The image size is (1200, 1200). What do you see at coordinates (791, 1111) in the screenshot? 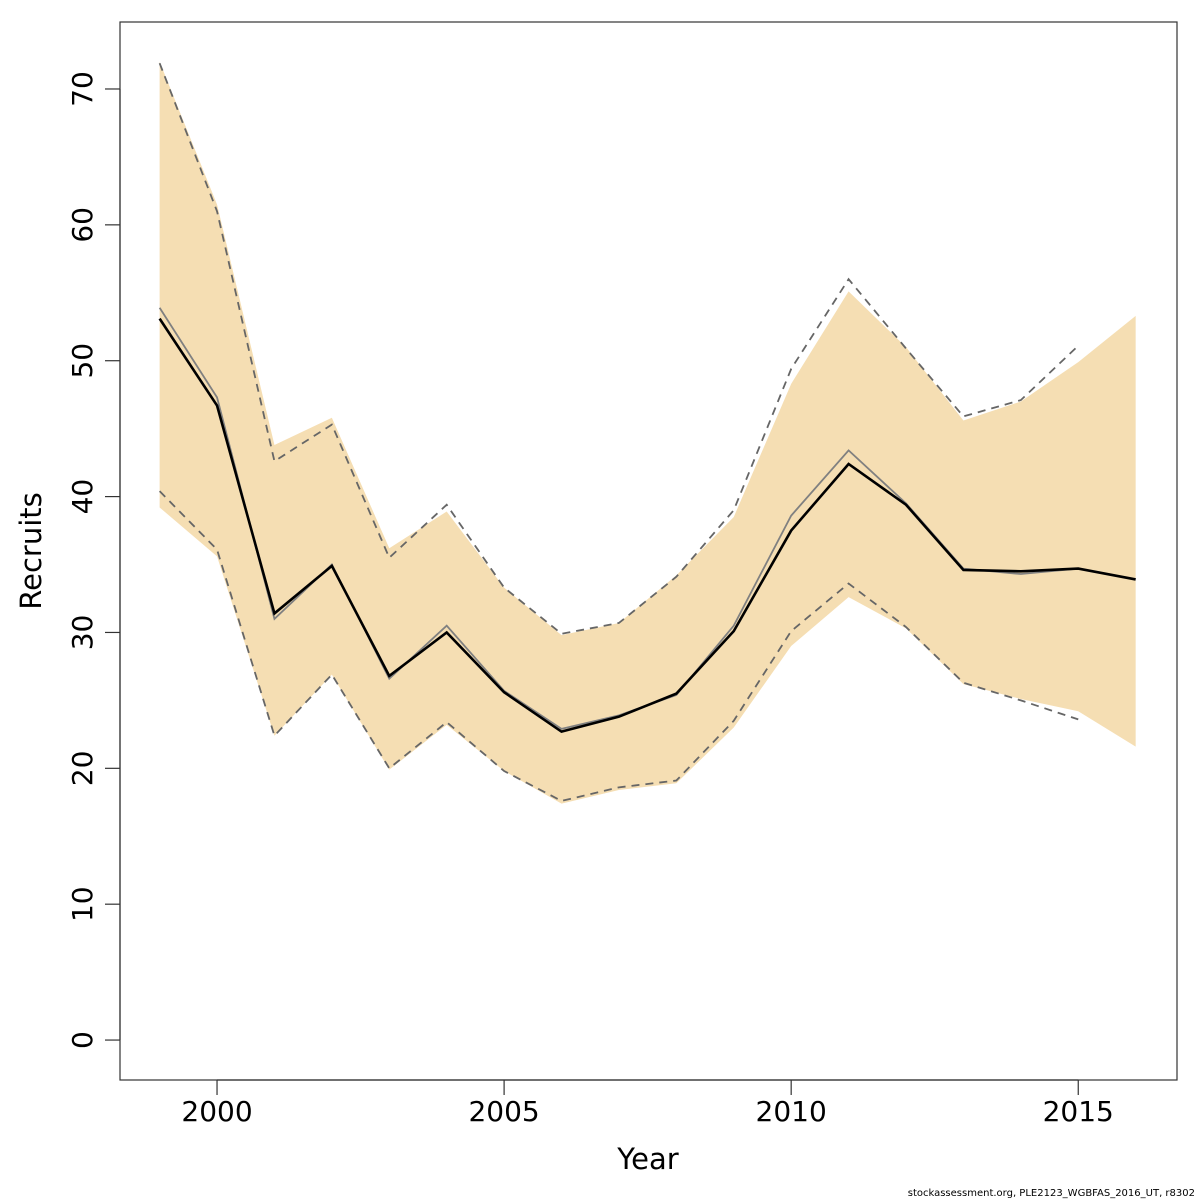
I see `x-tick-label: 2010` at bounding box center [791, 1111].